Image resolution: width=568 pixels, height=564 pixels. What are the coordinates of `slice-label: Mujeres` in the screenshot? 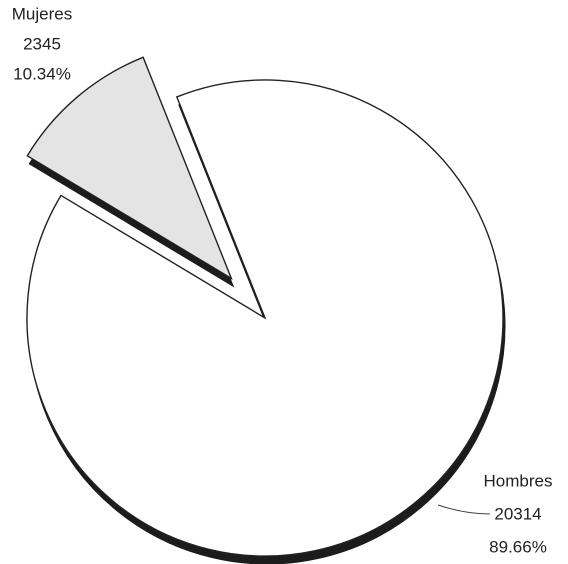 It's located at (42, 13).